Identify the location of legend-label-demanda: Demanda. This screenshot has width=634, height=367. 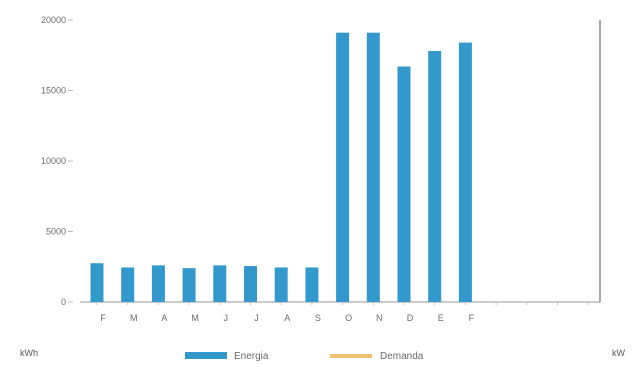
(402, 356).